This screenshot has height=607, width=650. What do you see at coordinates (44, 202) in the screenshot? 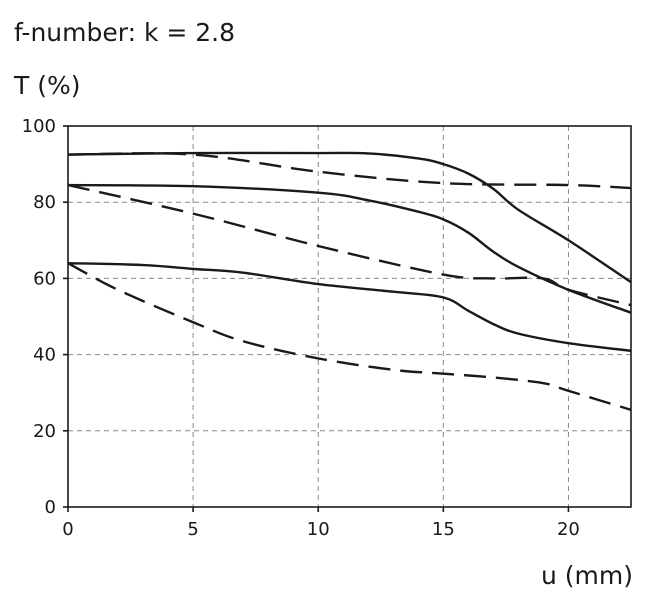
I see `y-tick-label: 80` at bounding box center [44, 202].